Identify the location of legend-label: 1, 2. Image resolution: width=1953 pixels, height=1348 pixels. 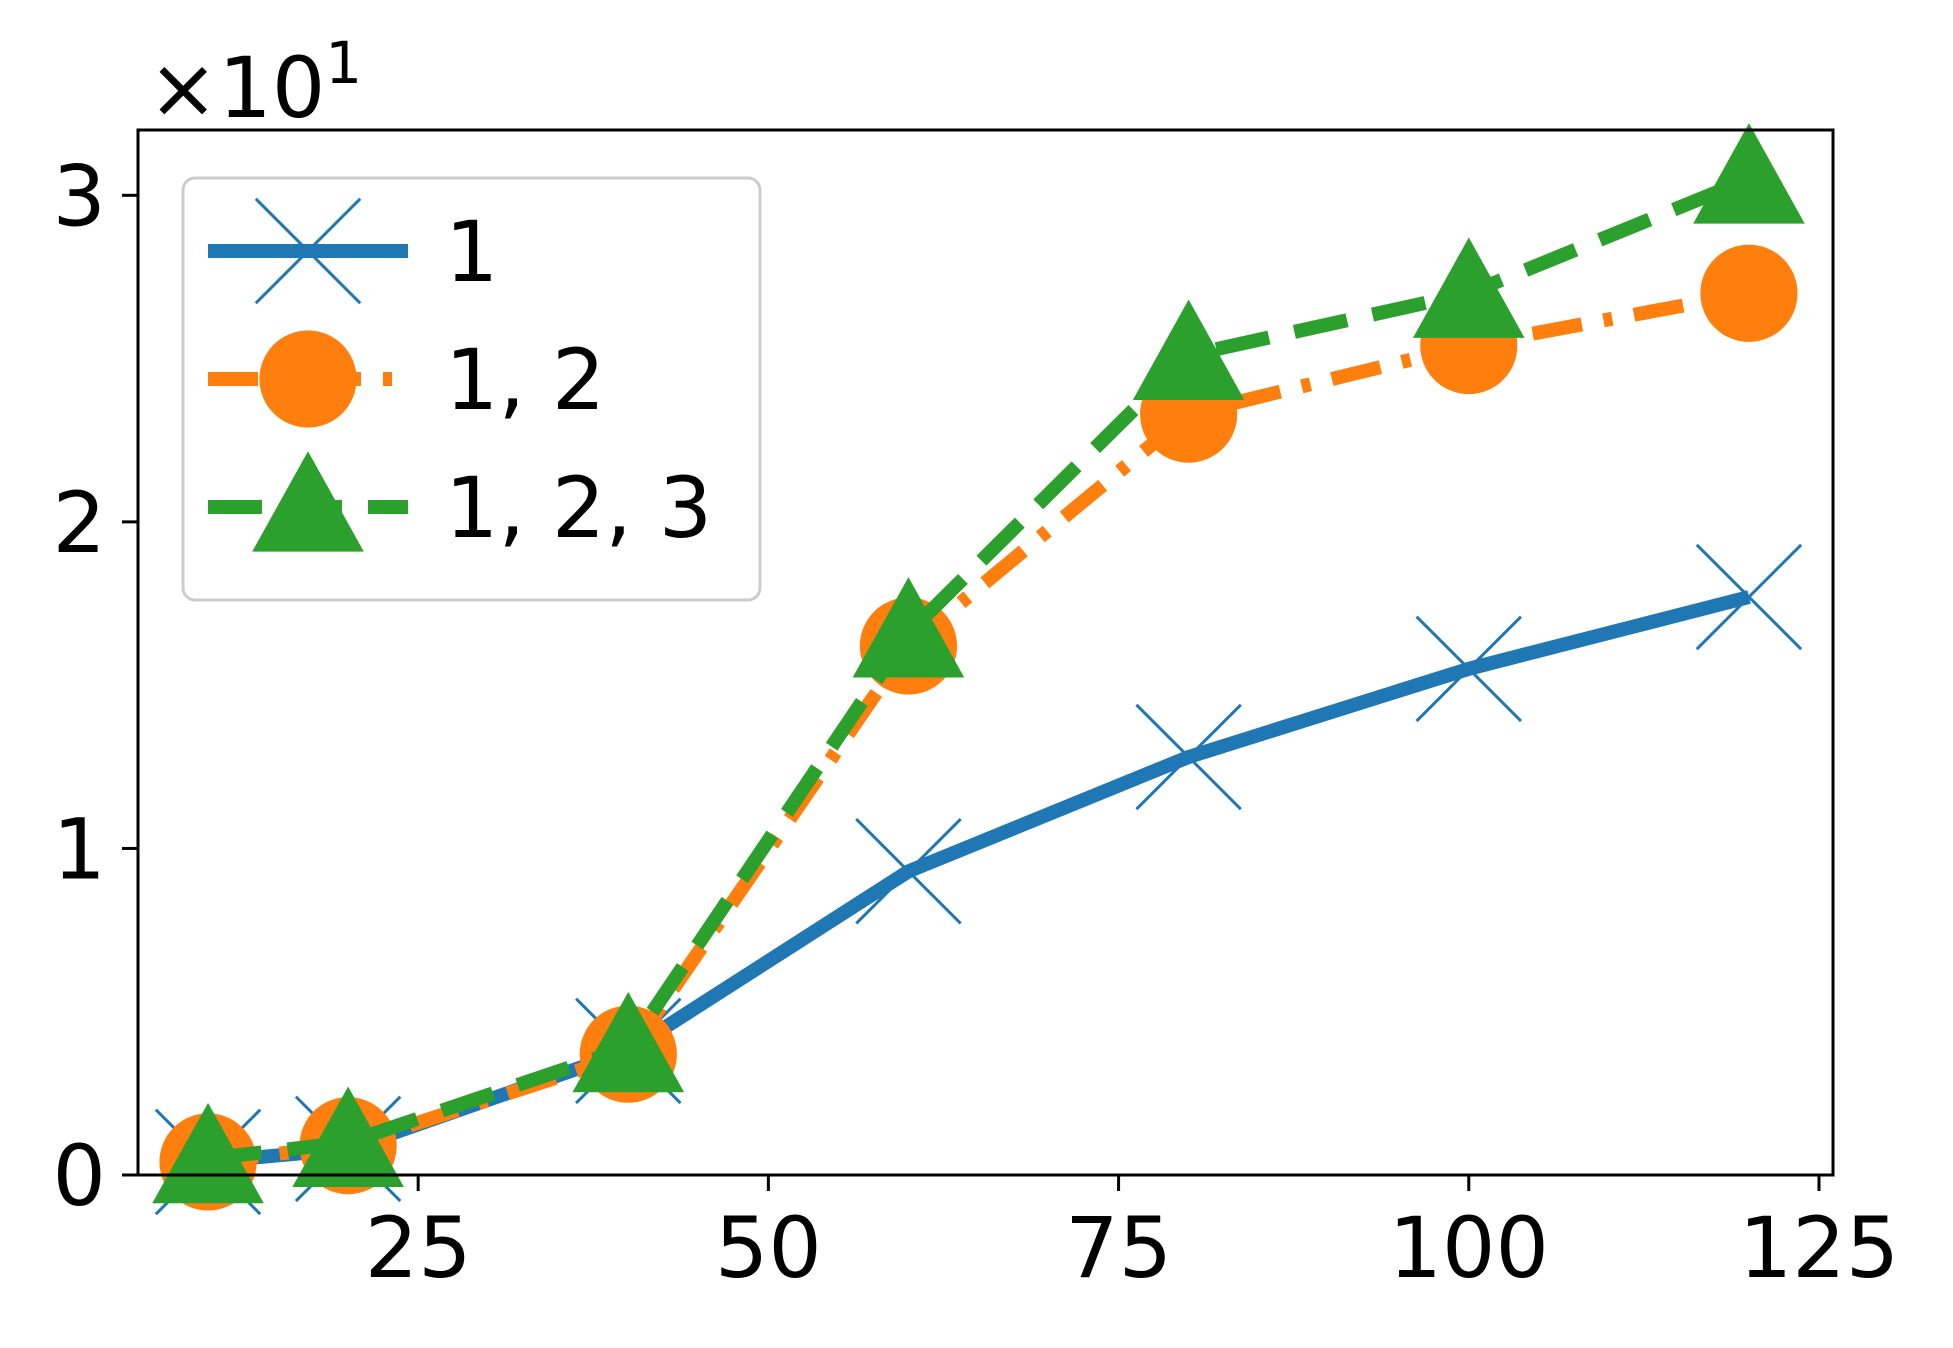
(525, 380).